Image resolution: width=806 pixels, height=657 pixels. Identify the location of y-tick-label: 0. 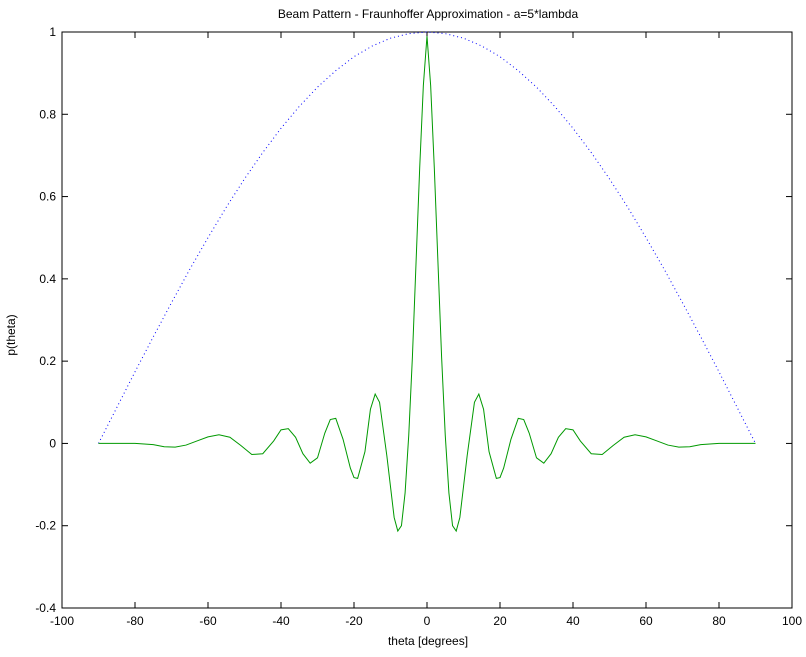
(52, 443).